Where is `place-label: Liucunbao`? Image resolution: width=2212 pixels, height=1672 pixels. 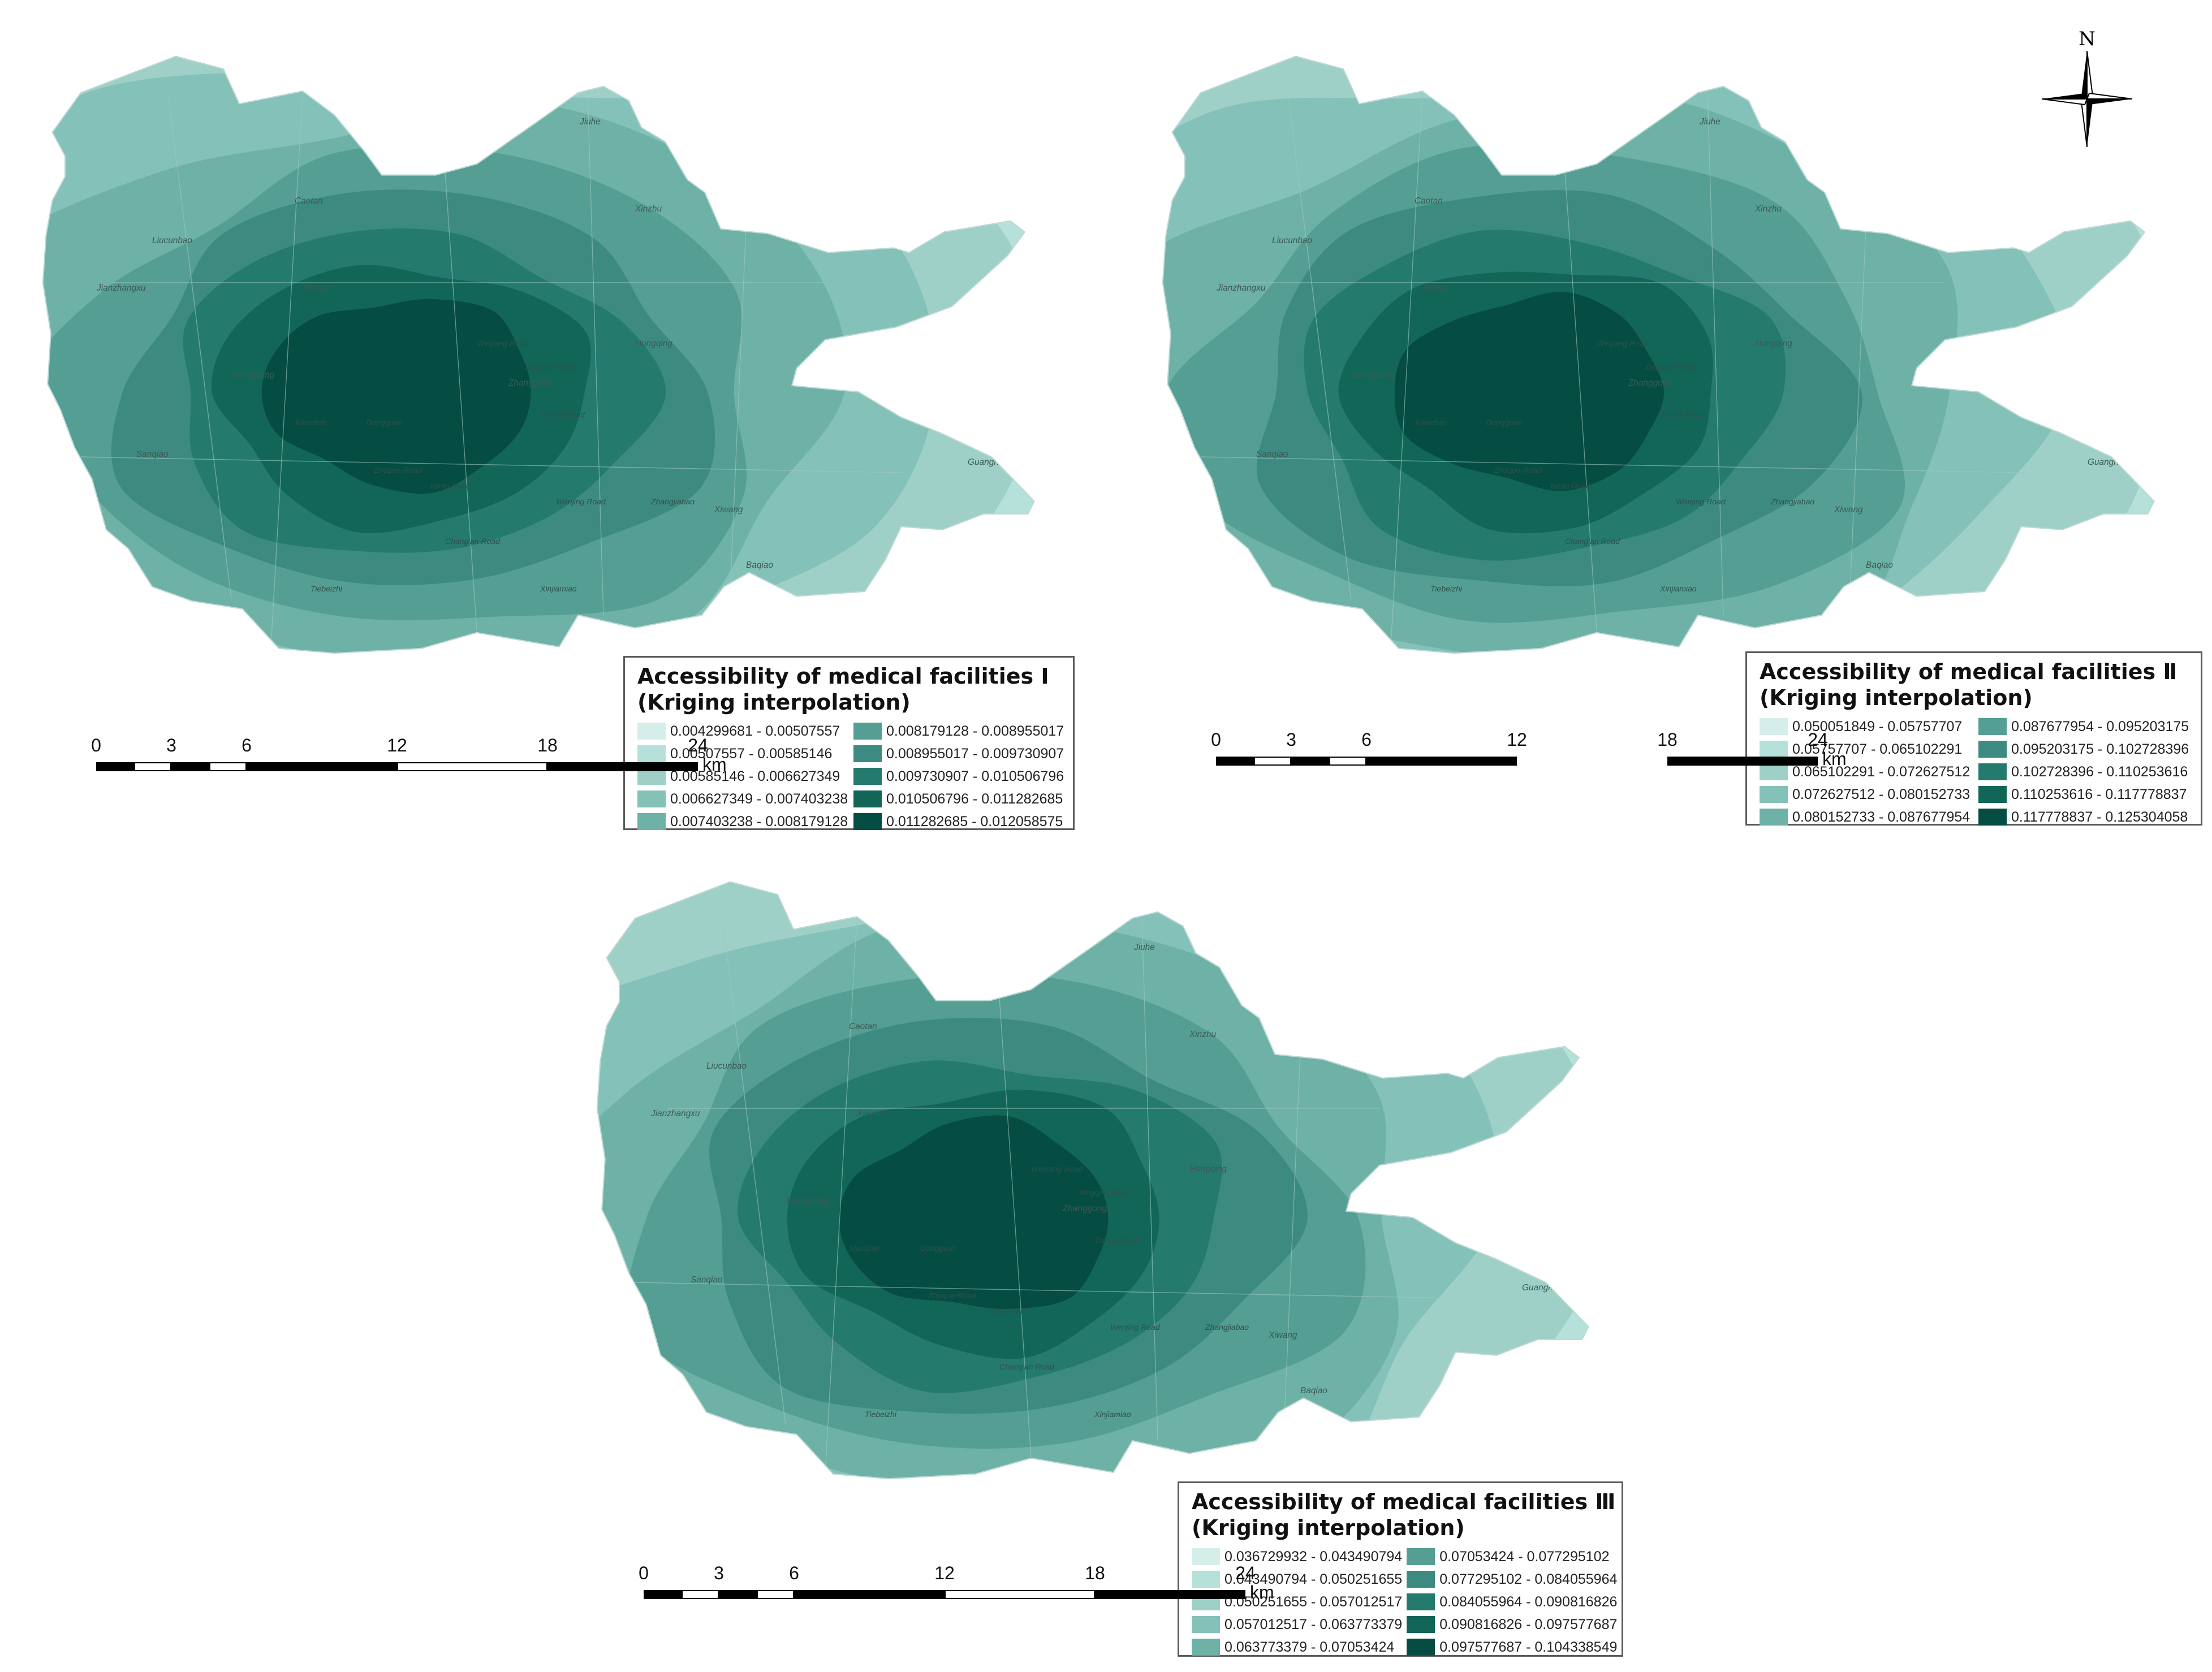 place-label: Liucunbao is located at coordinates (172, 240).